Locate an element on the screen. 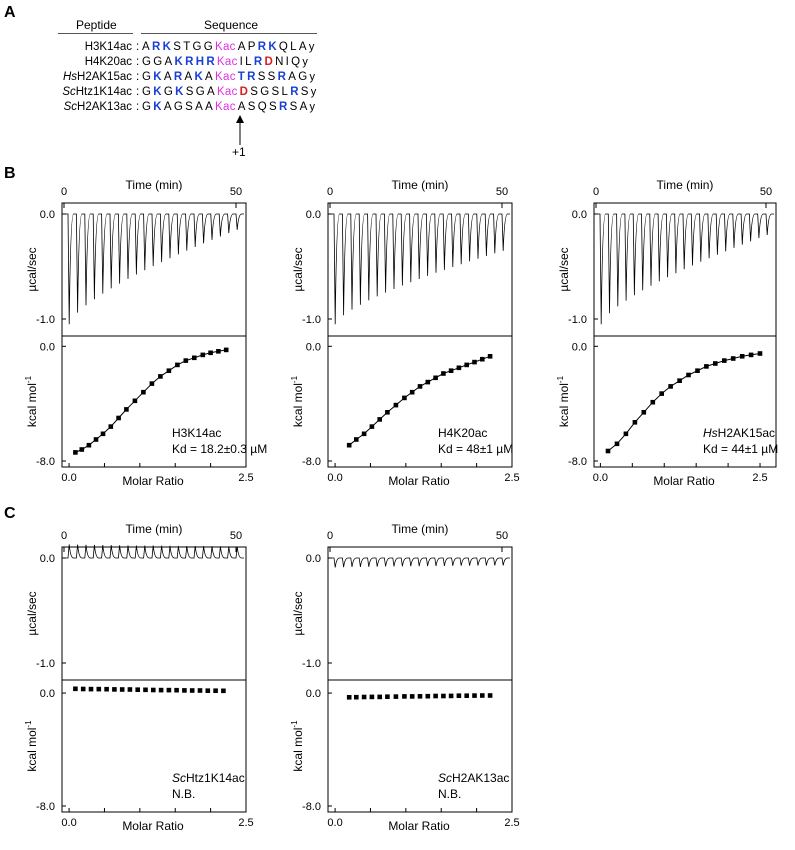 The height and width of the screenshot is (850, 795). residue: T is located at coordinates (187, 47).